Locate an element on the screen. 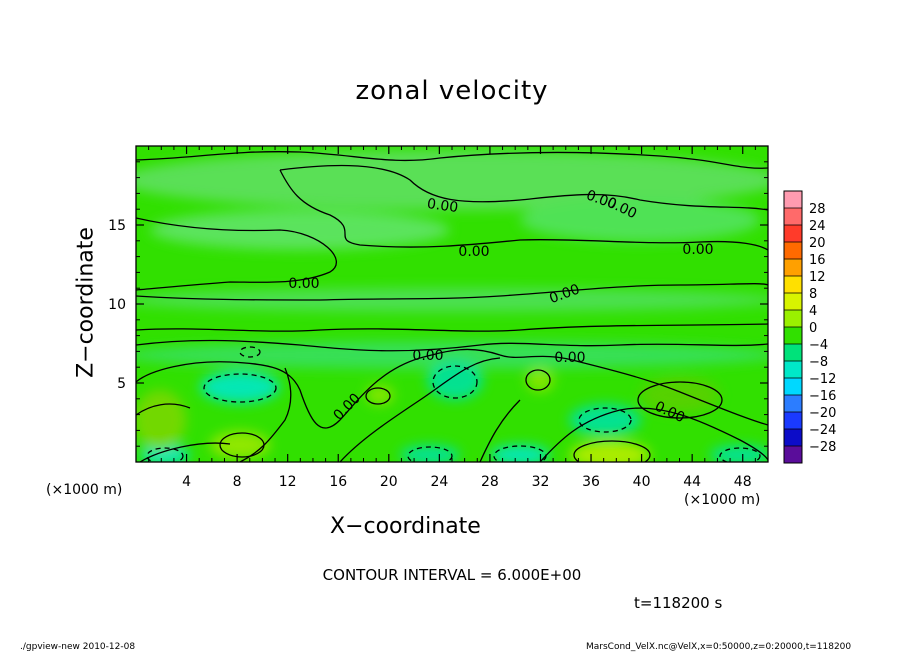 This screenshot has height=654, width=904. colorbar-label: 0 is located at coordinates (813, 328).